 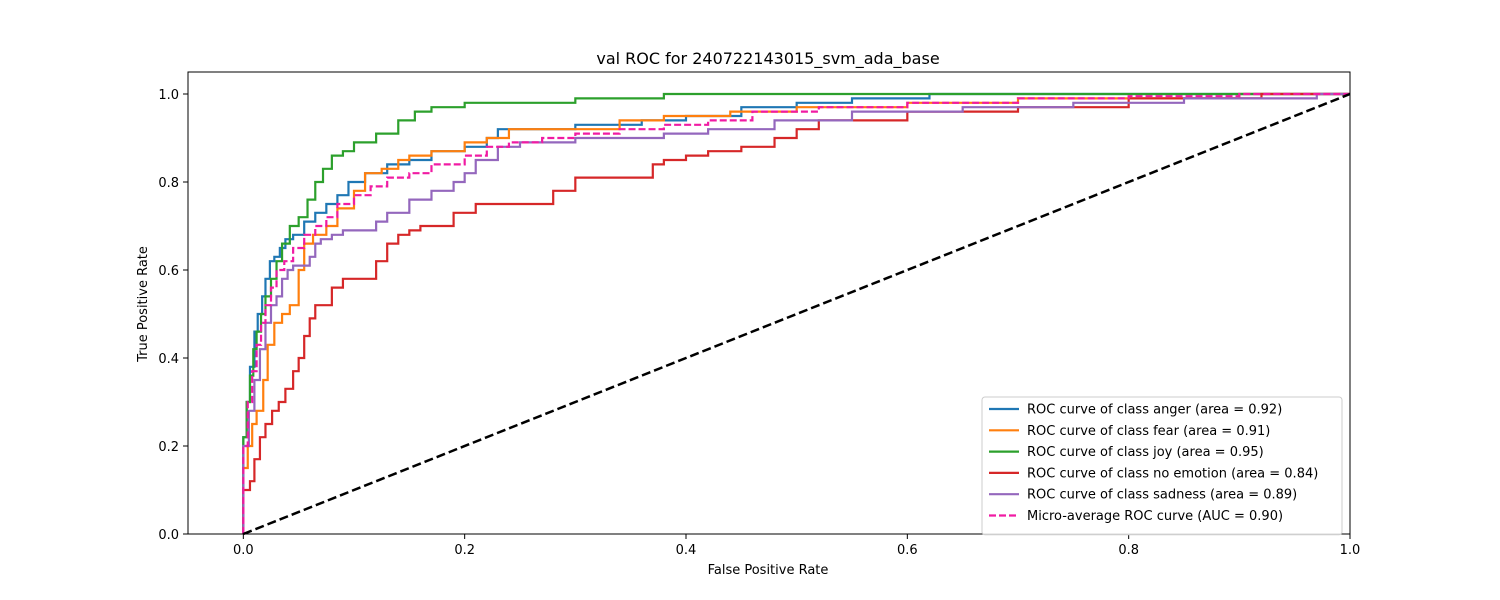 What do you see at coordinates (168, 271) in the screenshot?
I see `y-tick-label: 0.6` at bounding box center [168, 271].